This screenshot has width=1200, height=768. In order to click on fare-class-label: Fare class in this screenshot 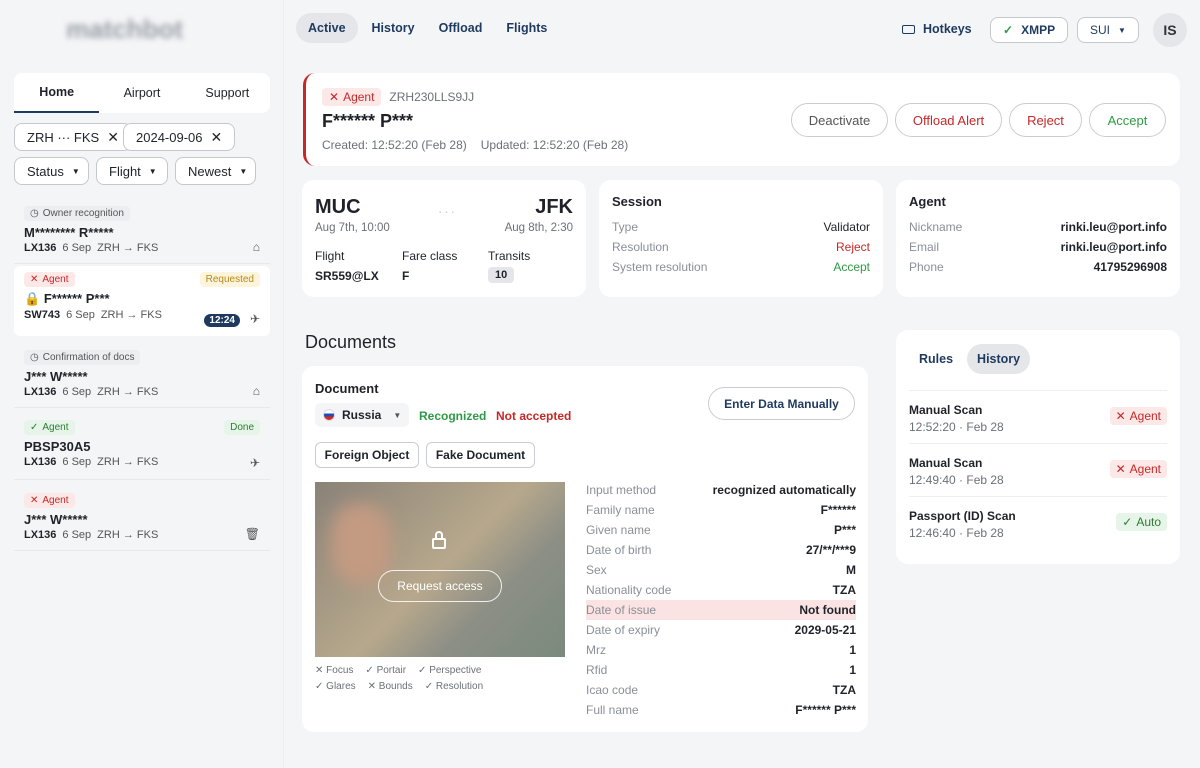, I will do `click(430, 256)`.